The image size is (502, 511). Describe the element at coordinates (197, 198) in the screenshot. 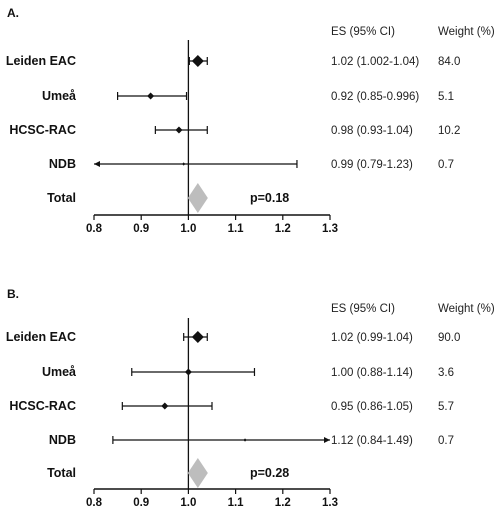

I see `panel-a-pooled-diamond` at that location.